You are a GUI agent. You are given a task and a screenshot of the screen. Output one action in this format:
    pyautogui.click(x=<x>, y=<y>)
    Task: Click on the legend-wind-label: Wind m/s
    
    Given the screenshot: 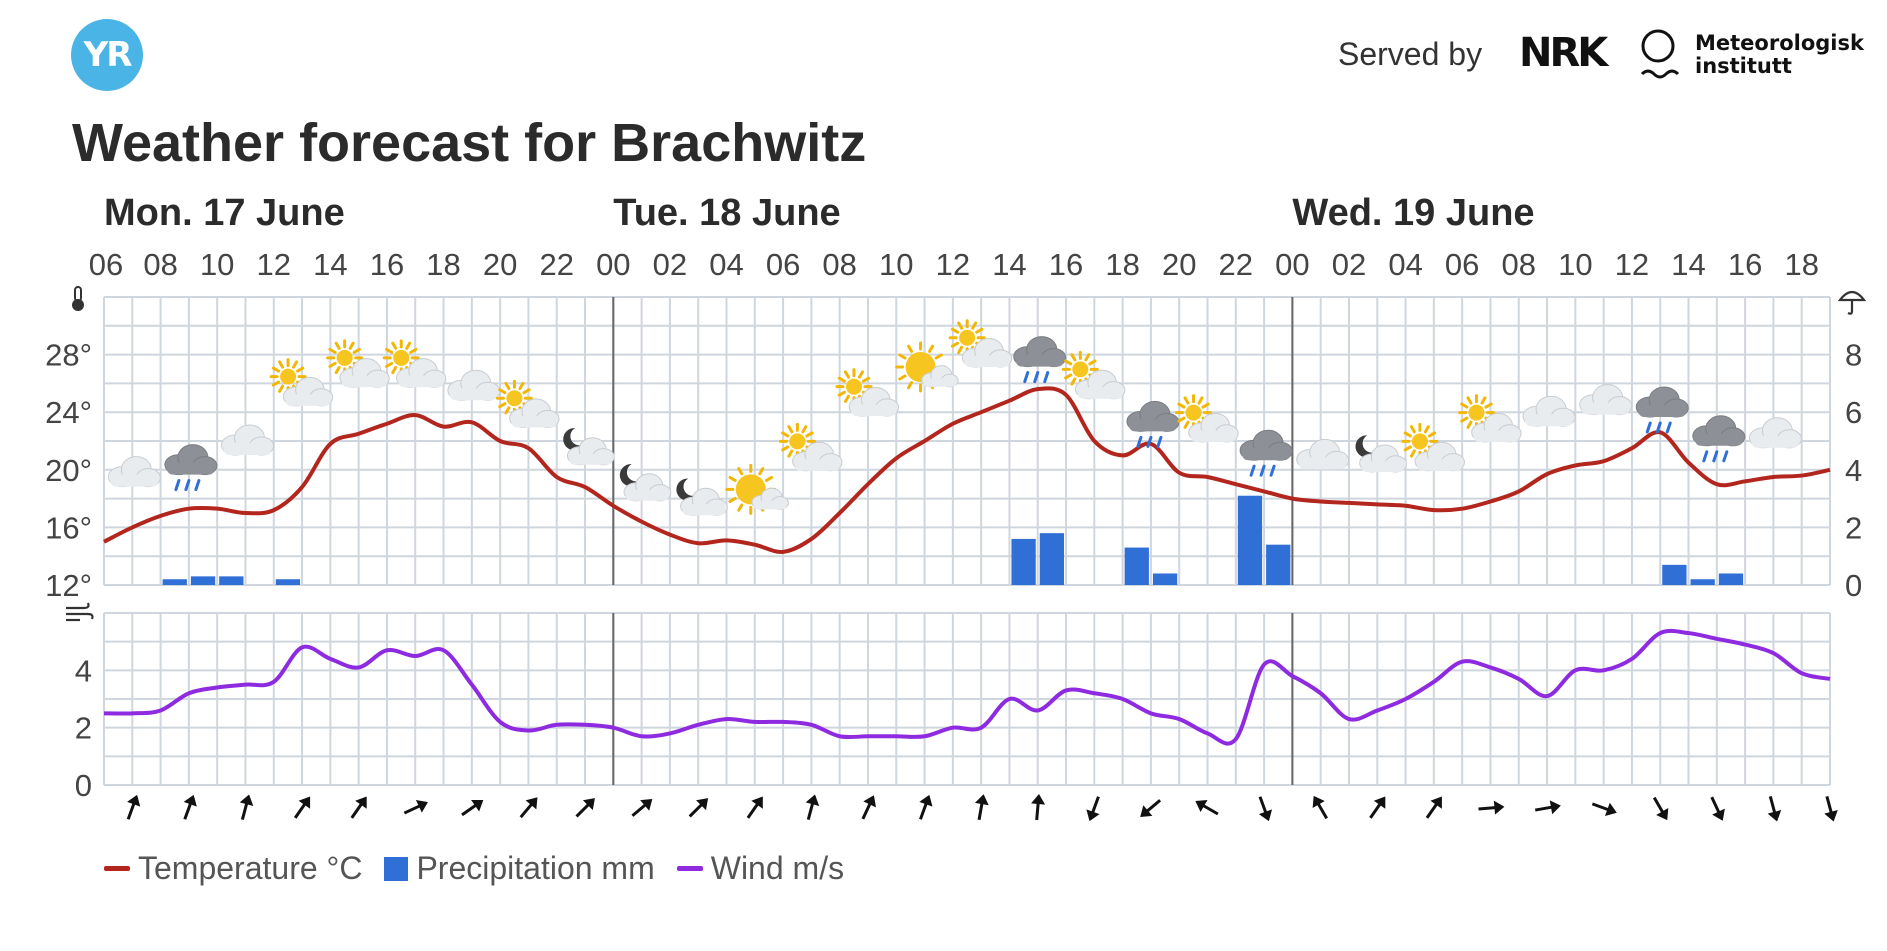 What is the action you would take?
    pyautogui.click(x=777, y=868)
    